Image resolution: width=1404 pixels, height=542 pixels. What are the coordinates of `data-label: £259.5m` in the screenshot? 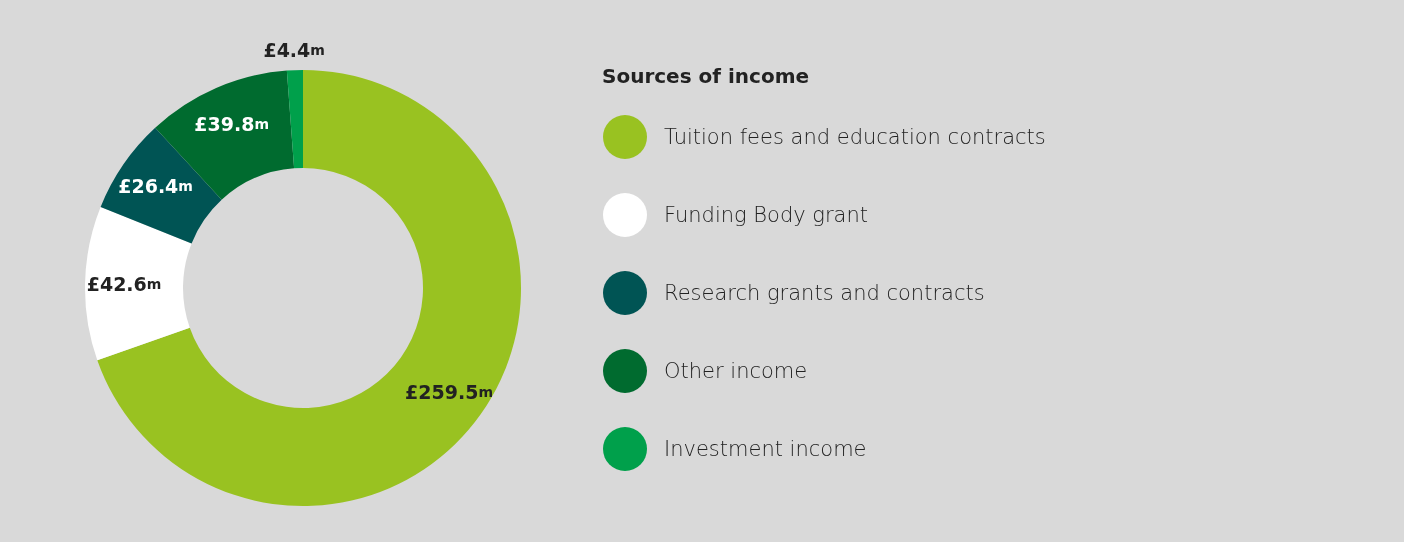 It's located at (449, 391).